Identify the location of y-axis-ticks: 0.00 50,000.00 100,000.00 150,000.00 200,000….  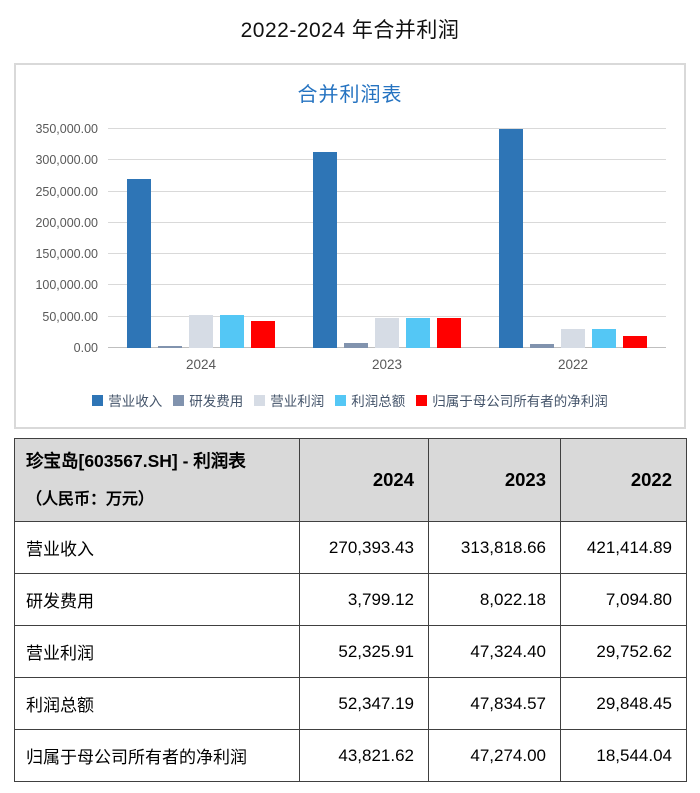
(55, 238).